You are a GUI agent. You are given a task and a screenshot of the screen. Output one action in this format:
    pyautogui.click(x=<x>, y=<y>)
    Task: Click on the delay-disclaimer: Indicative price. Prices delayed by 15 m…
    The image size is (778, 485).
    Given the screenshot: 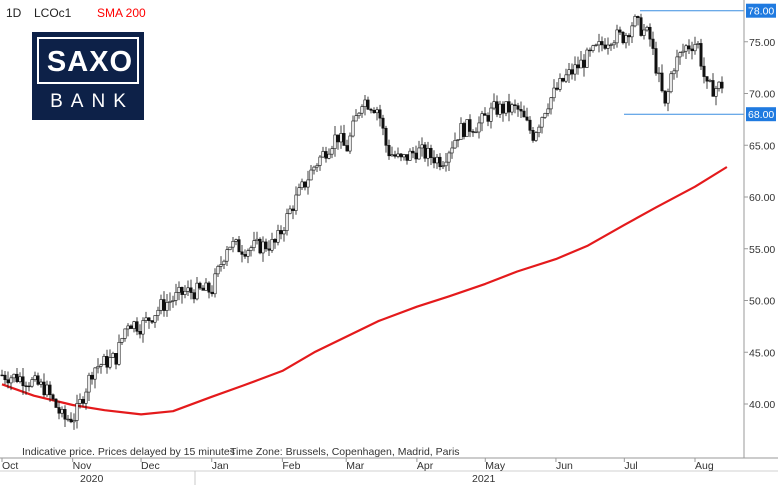 What is the action you would take?
    pyautogui.click(x=129, y=452)
    